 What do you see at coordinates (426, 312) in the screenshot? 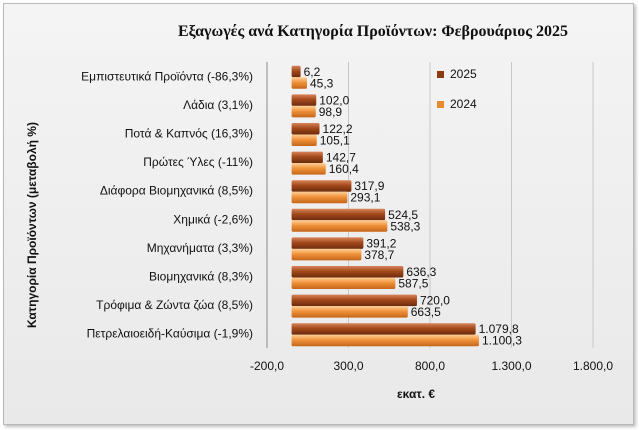
I see `data-label-2024: 663,5` at bounding box center [426, 312].